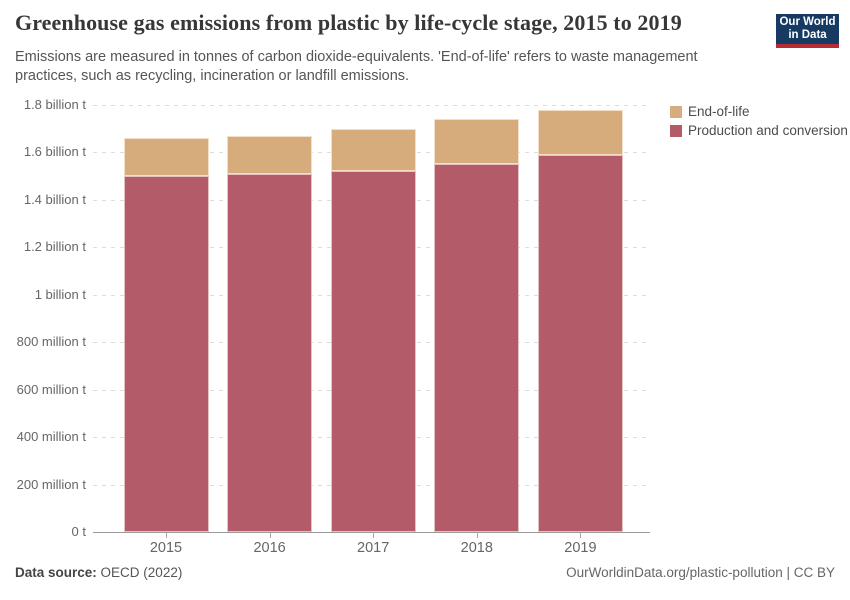 Image resolution: width=850 pixels, height=600 pixels. Describe the element at coordinates (270, 352) in the screenshot. I see `bar-segment-production-2016` at that location.